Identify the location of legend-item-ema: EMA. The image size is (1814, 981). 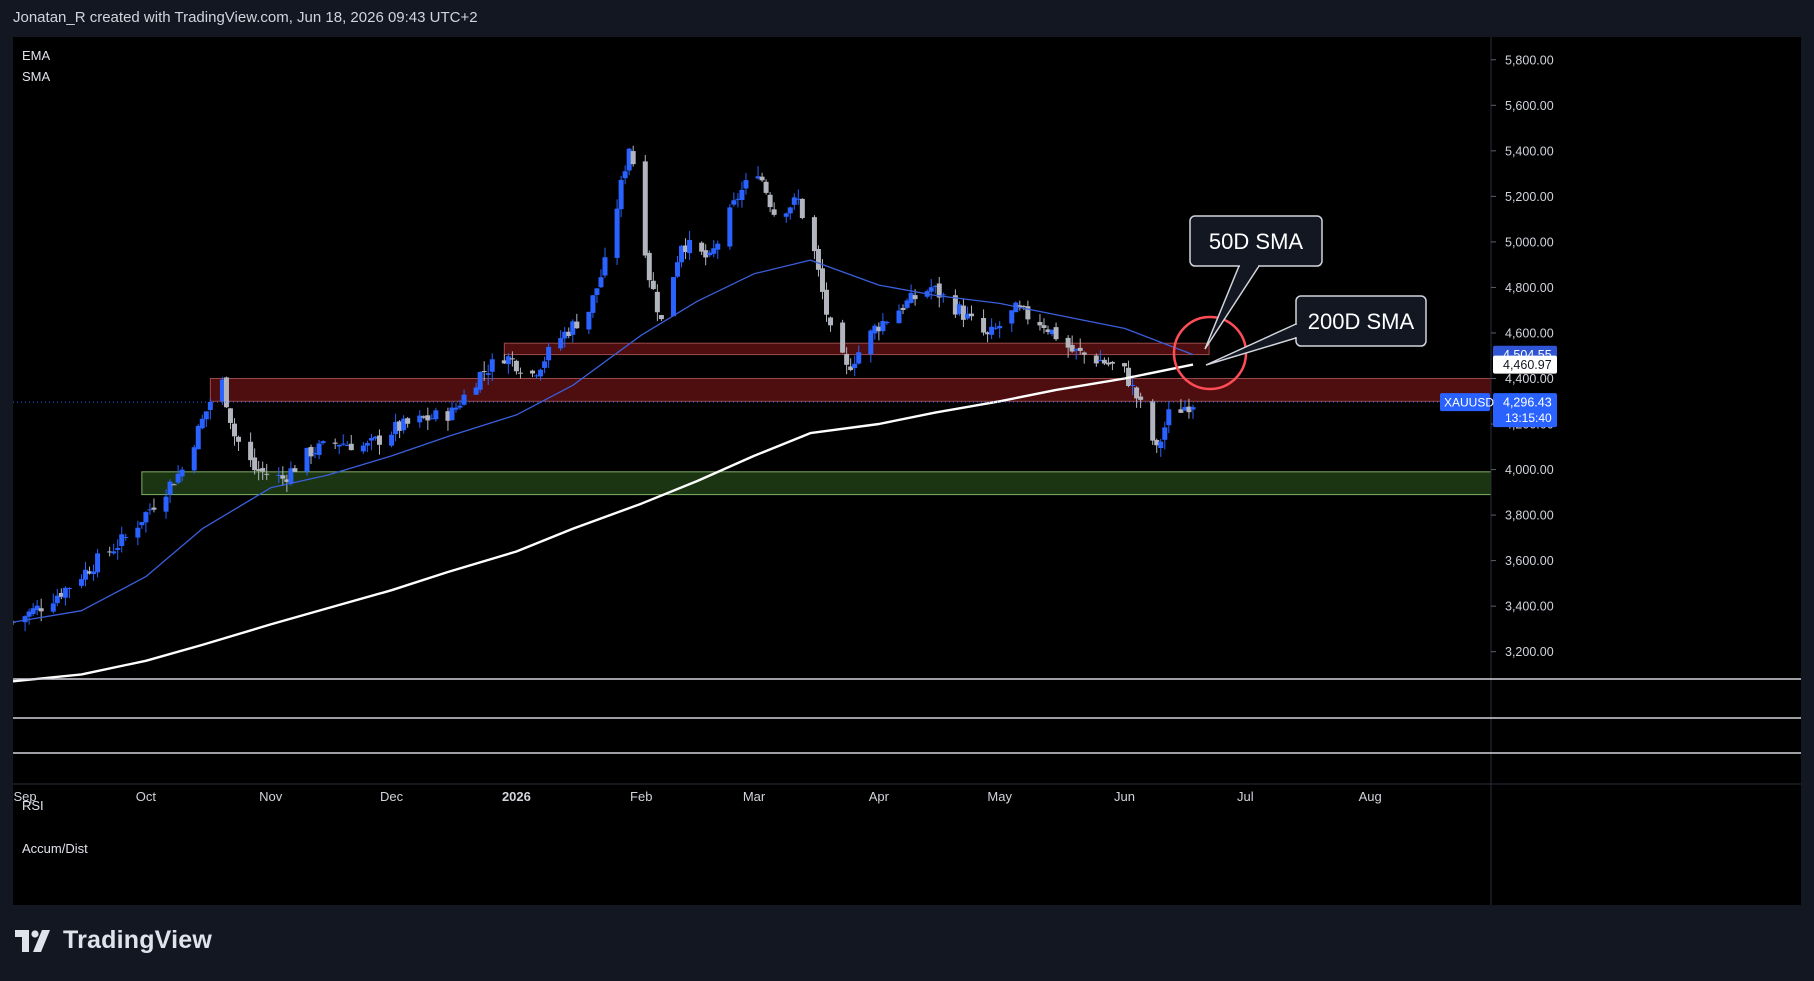
(36, 55).